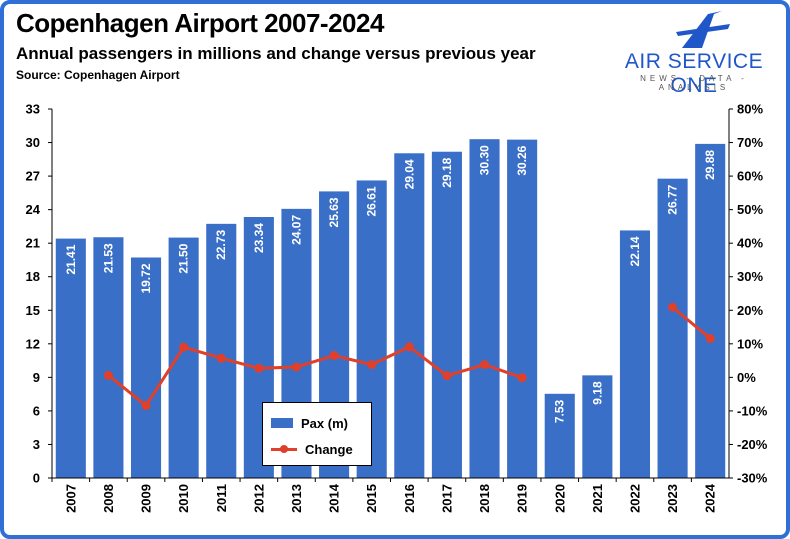 This screenshot has width=790, height=539. What do you see at coordinates (703, 29) in the screenshot?
I see `logo-plane-icon` at bounding box center [703, 29].